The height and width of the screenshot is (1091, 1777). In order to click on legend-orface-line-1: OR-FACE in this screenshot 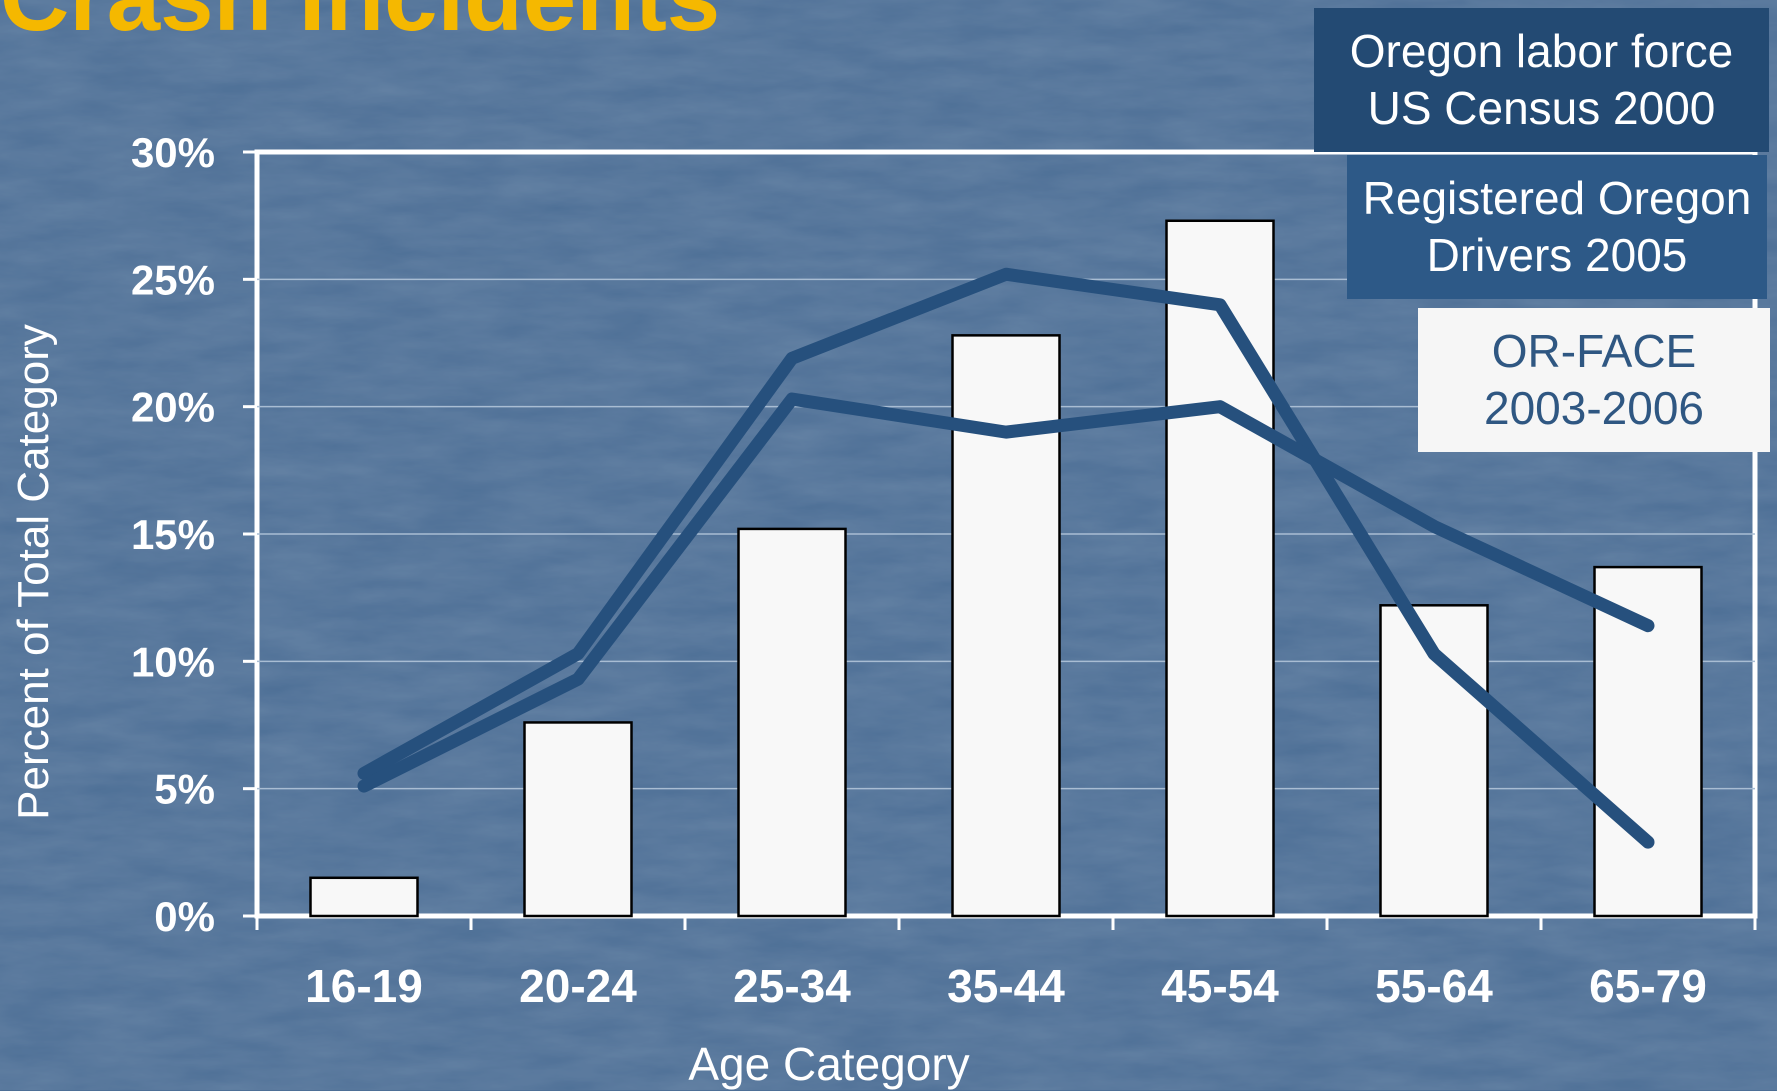, I will do `click(1594, 351)`.